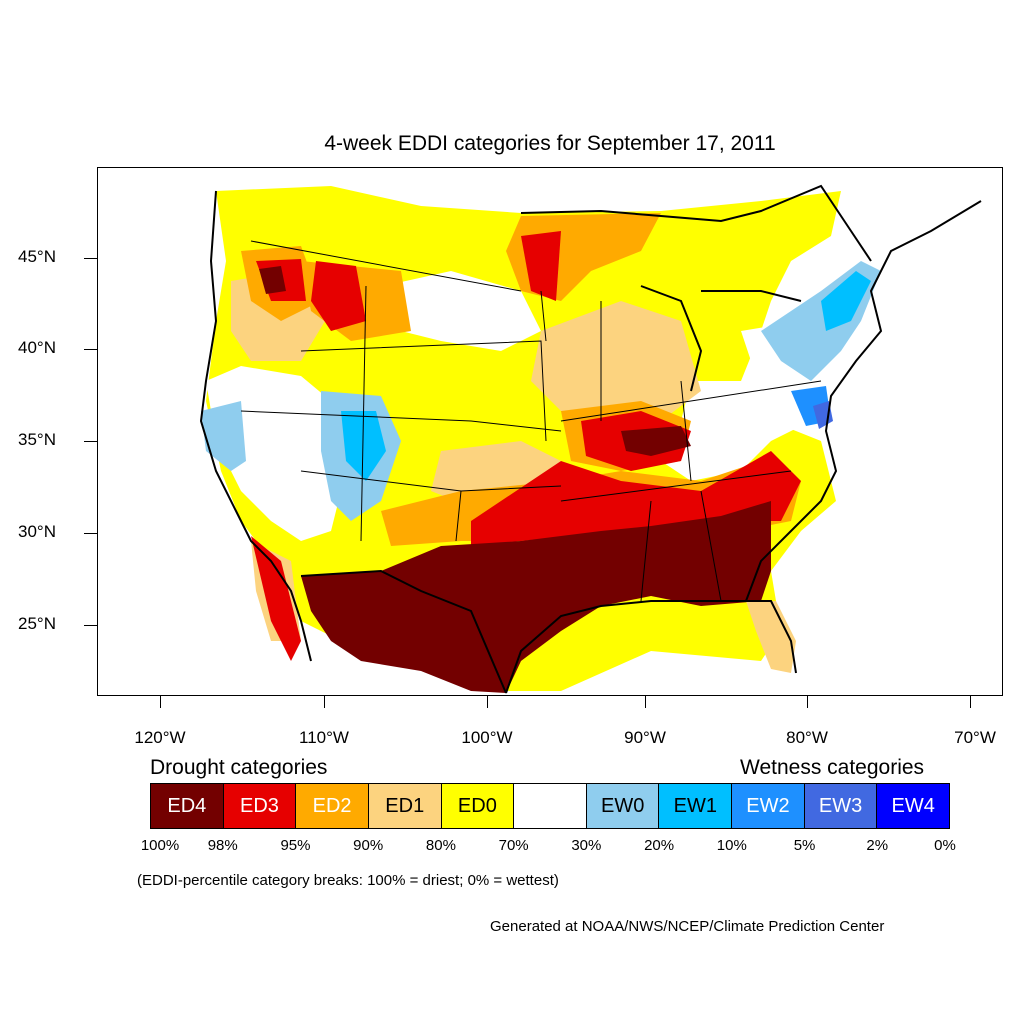  Describe the element at coordinates (324, 737) in the screenshot. I see `lon-label-110: 110°W` at that location.